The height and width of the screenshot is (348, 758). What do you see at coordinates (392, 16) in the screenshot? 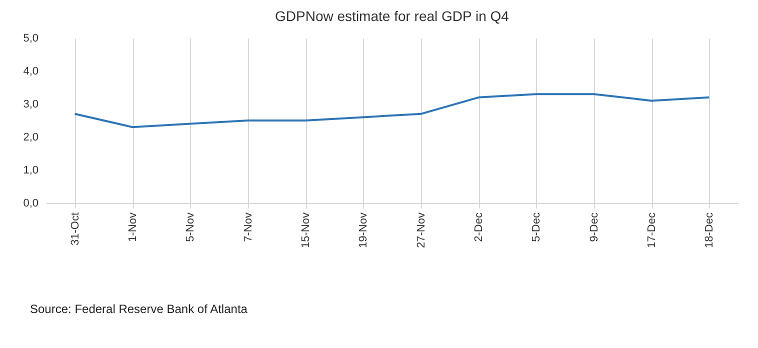
I see `chart-title: GDPNow estimate for real GDP in Q4` at bounding box center [392, 16].